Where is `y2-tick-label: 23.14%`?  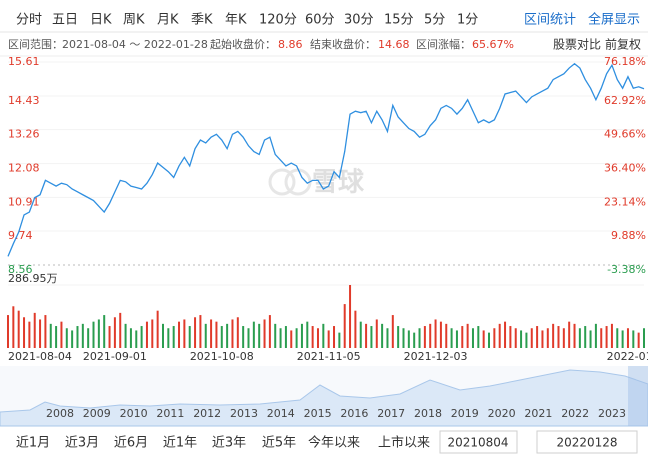 y2-tick-label: 23.14% is located at coordinates (625, 201).